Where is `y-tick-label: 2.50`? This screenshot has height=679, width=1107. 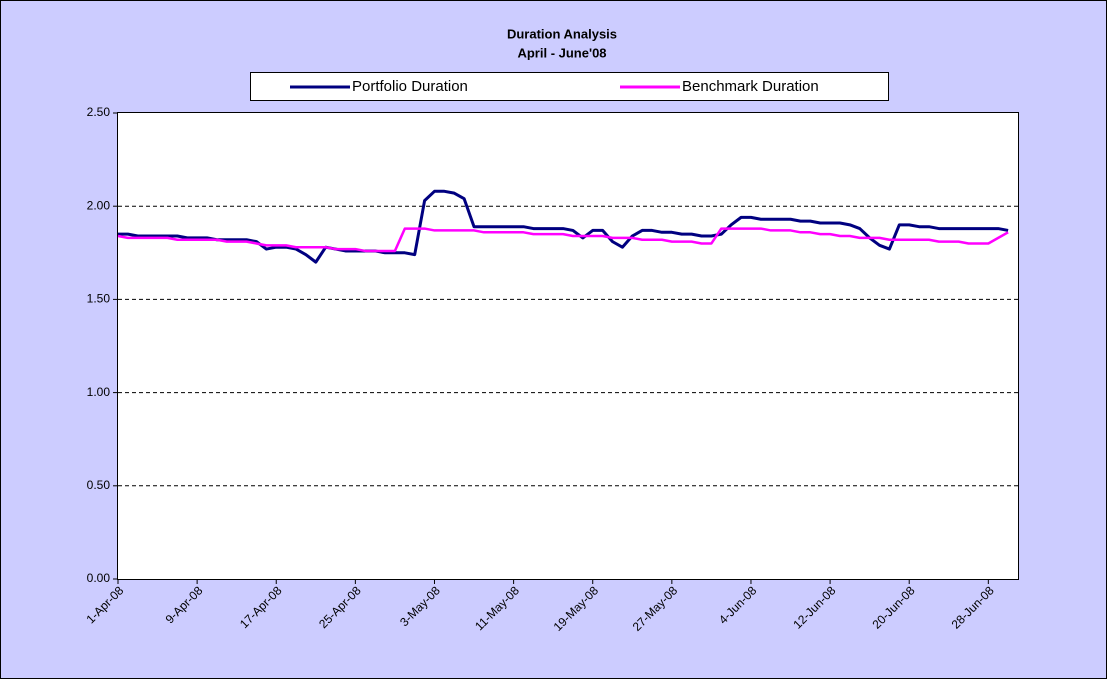 y-tick-label: 2.50 is located at coordinates (99, 112).